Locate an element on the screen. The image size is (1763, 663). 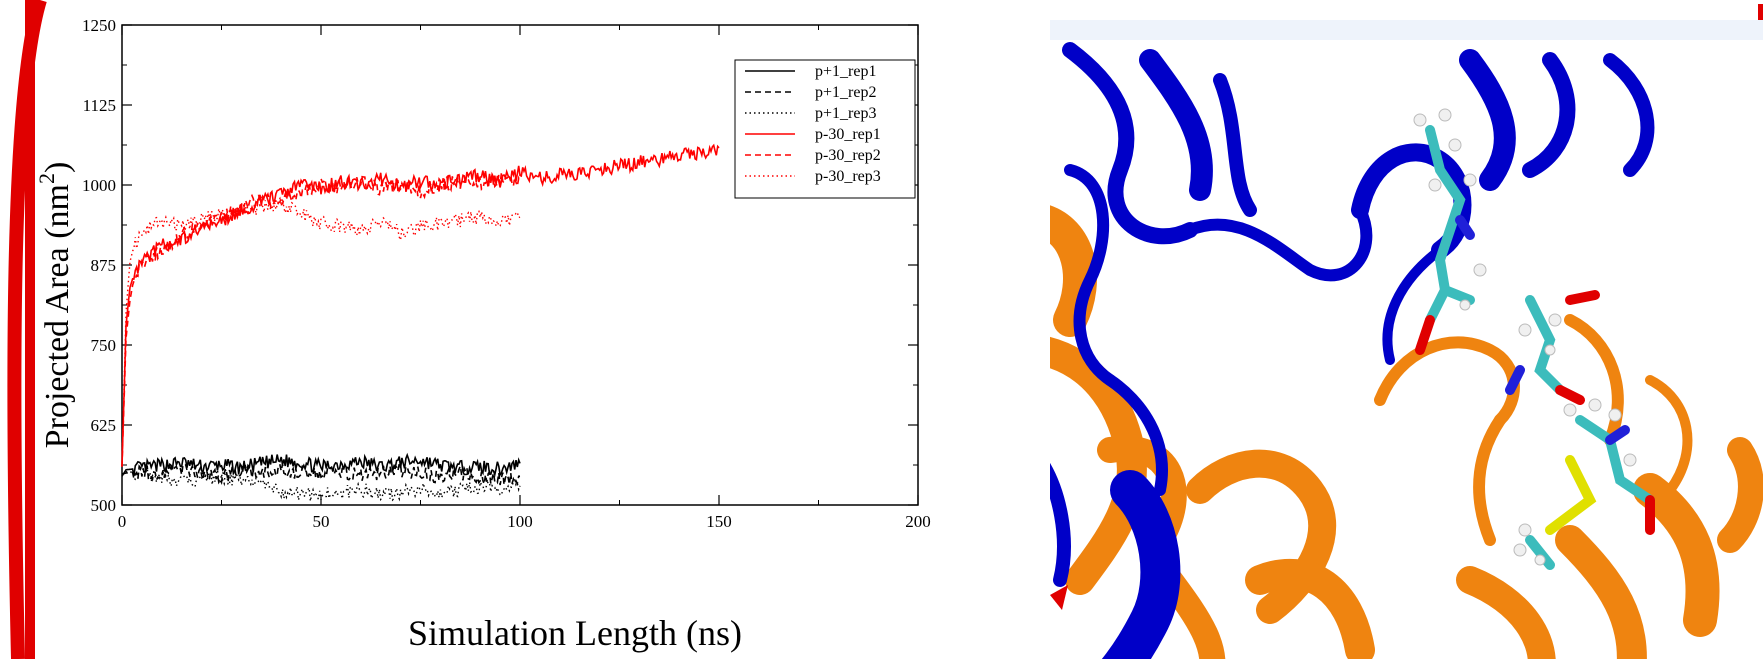
hydrogen-atoms is located at coordinates (1525, 337).